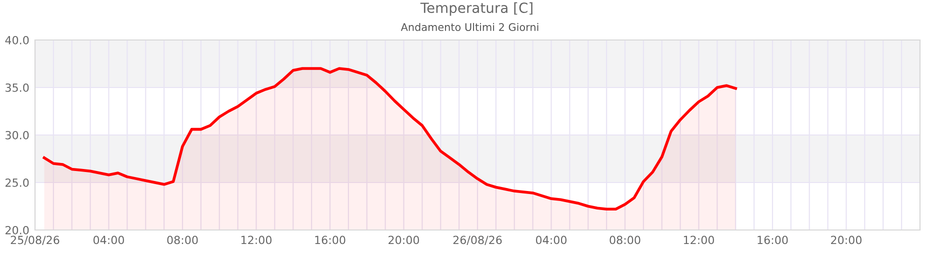 The height and width of the screenshot is (260, 940). What do you see at coordinates (17, 40) in the screenshot?
I see `y-tick-label: 40.0` at bounding box center [17, 40].